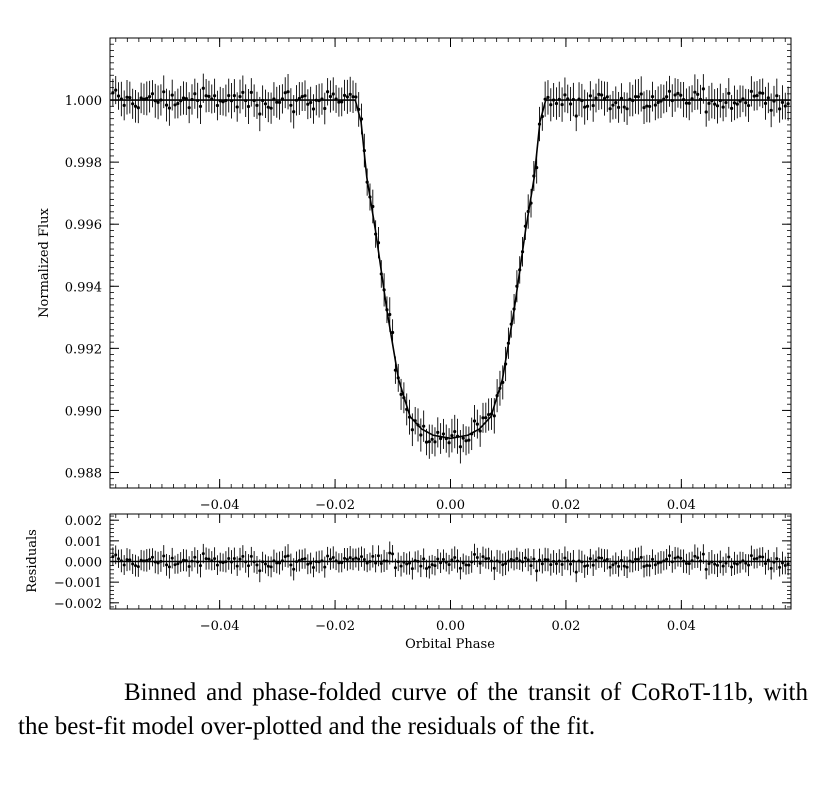 The image size is (828, 787). What do you see at coordinates (83, 163) in the screenshot?
I see `main-y-tick-label: 0.998` at bounding box center [83, 163].